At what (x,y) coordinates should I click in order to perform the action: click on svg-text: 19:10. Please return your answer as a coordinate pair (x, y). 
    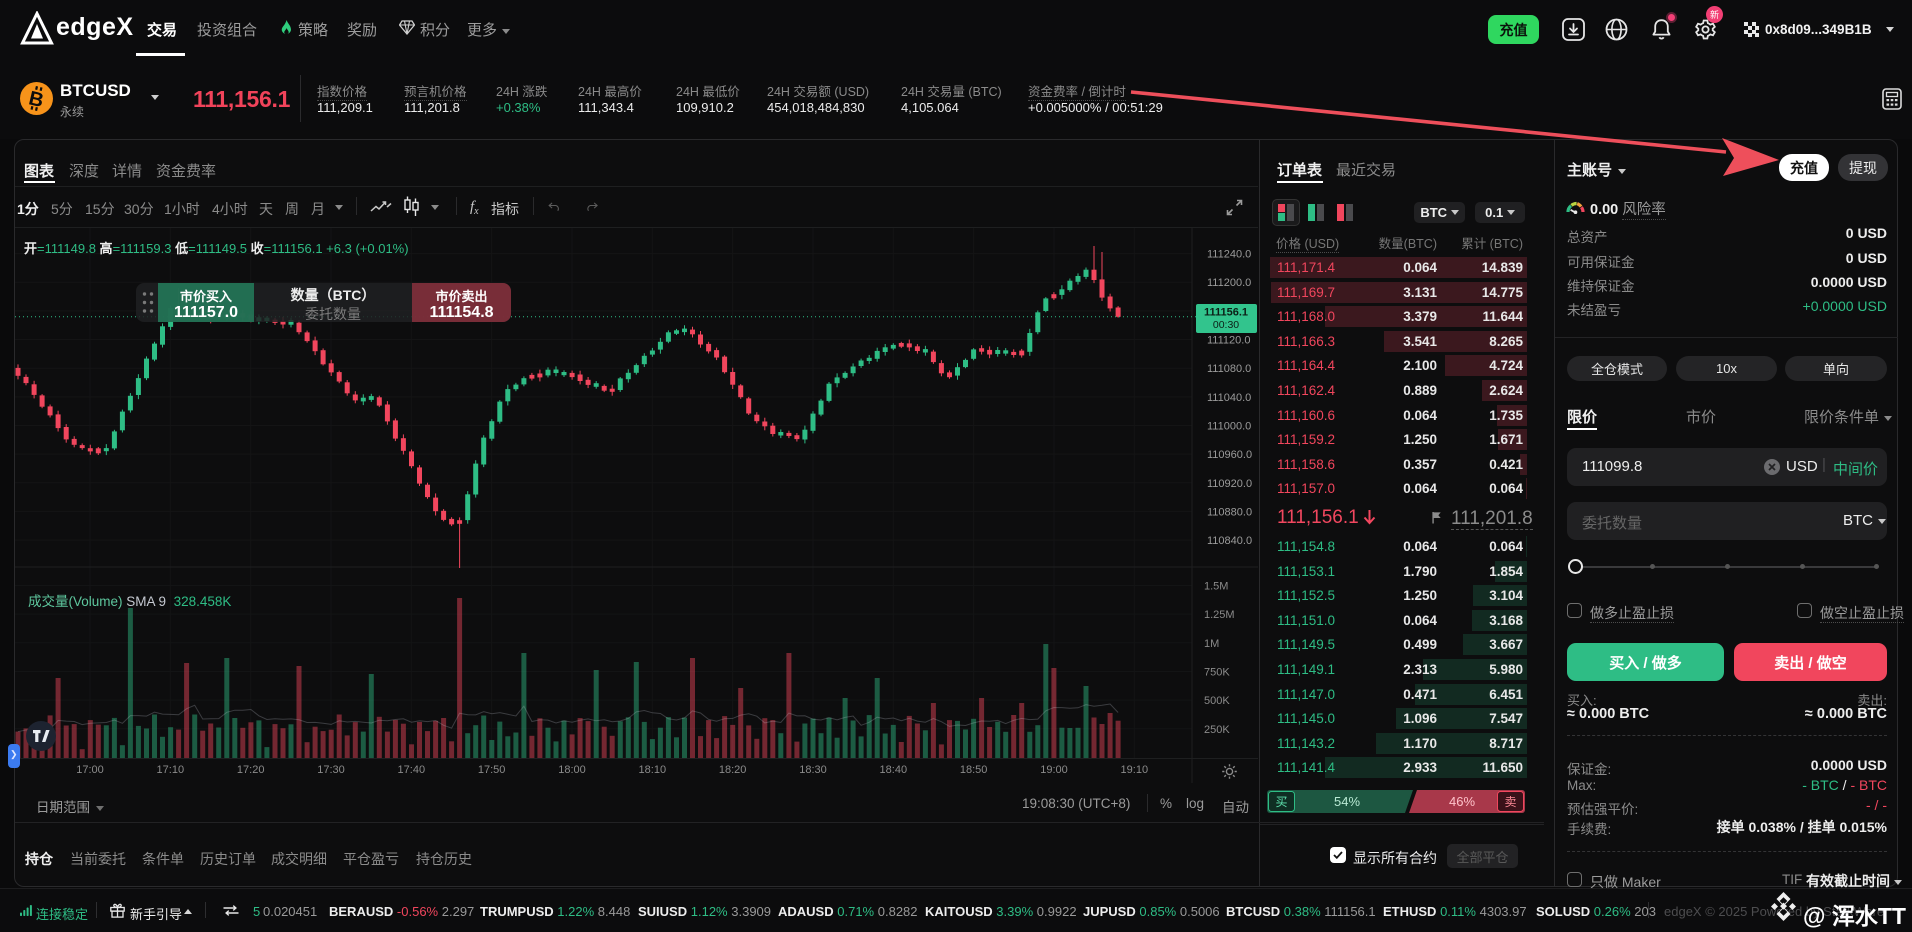
    Looking at the image, I should click on (1135, 770).